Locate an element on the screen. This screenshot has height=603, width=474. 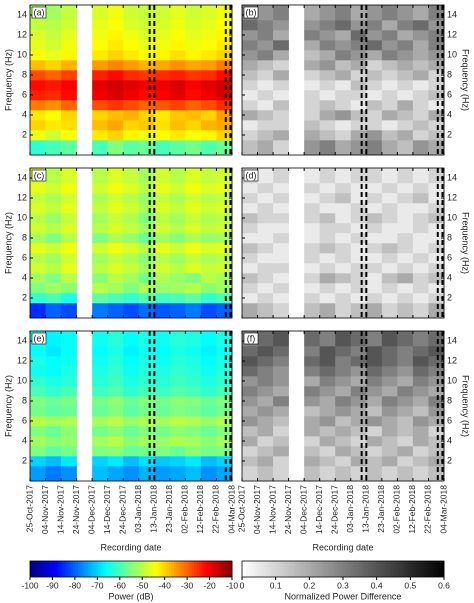
colorbar-tick-label: -100 is located at coordinates (29, 585).